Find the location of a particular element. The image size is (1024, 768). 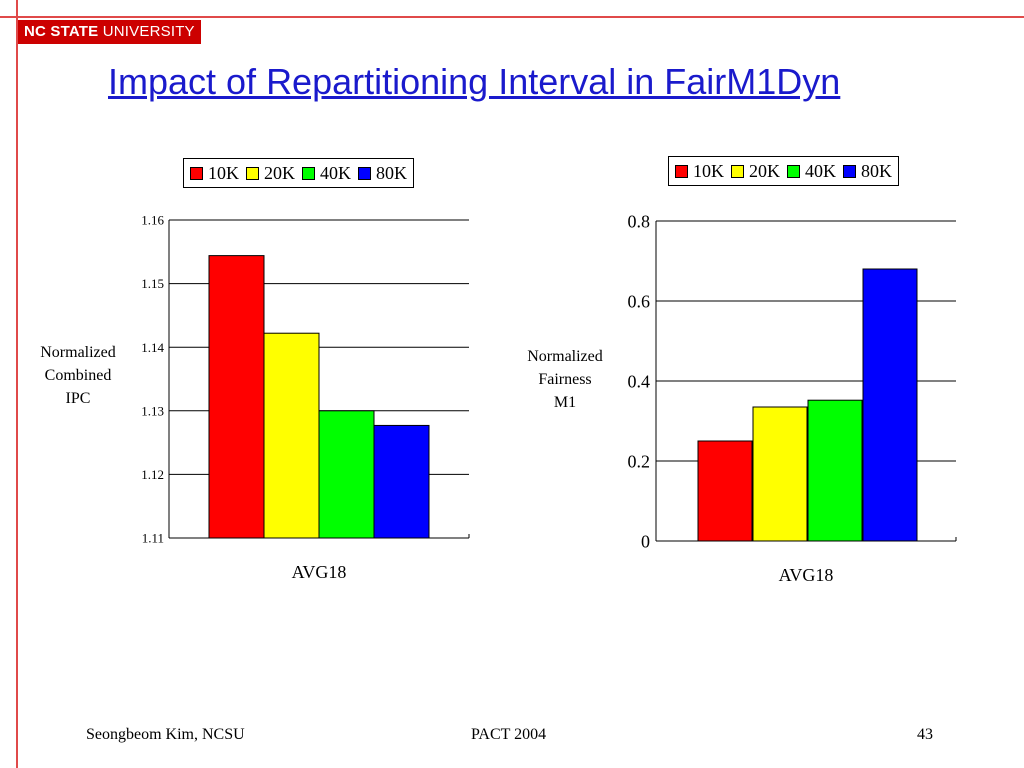

y-axis-label-line: Combined is located at coordinates (78, 375).